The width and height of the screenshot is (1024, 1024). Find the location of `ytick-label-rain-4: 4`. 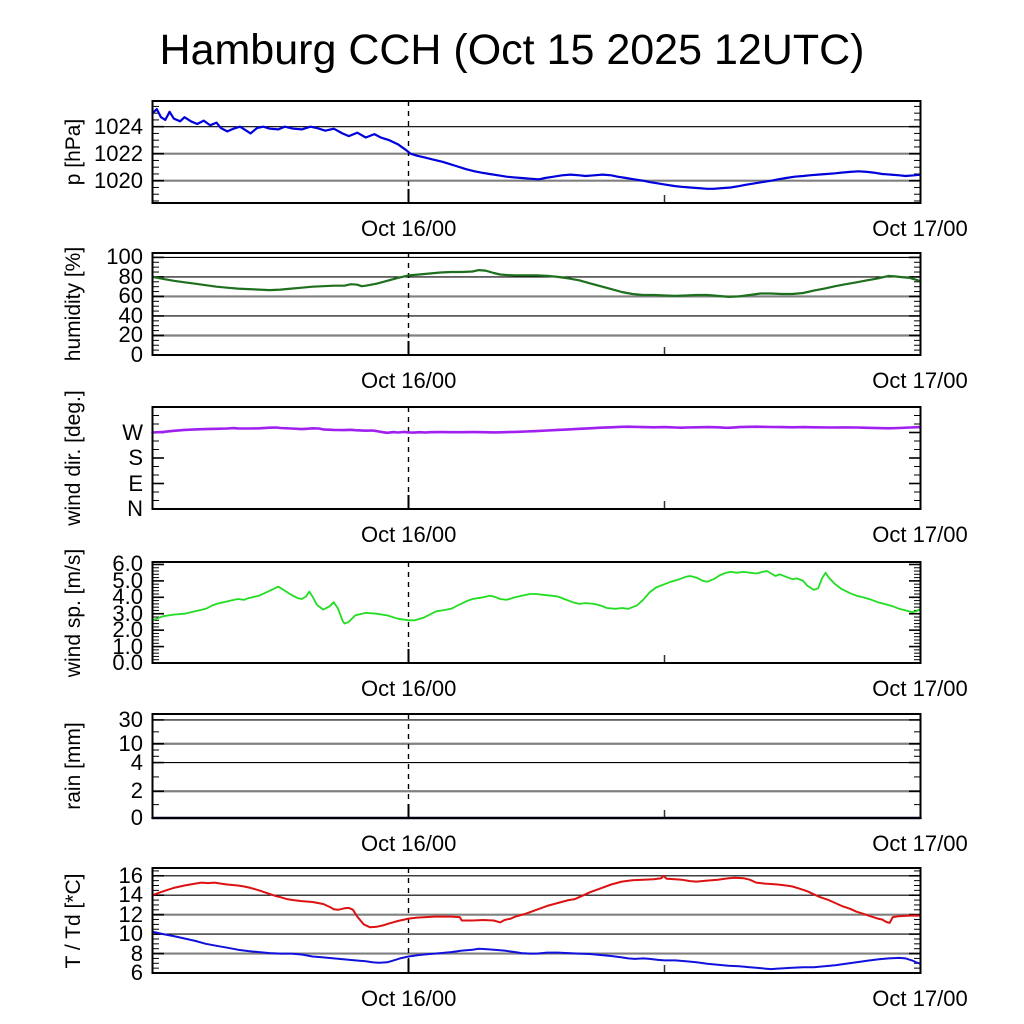

ytick-label-rain-4: 4 is located at coordinates (136, 762).